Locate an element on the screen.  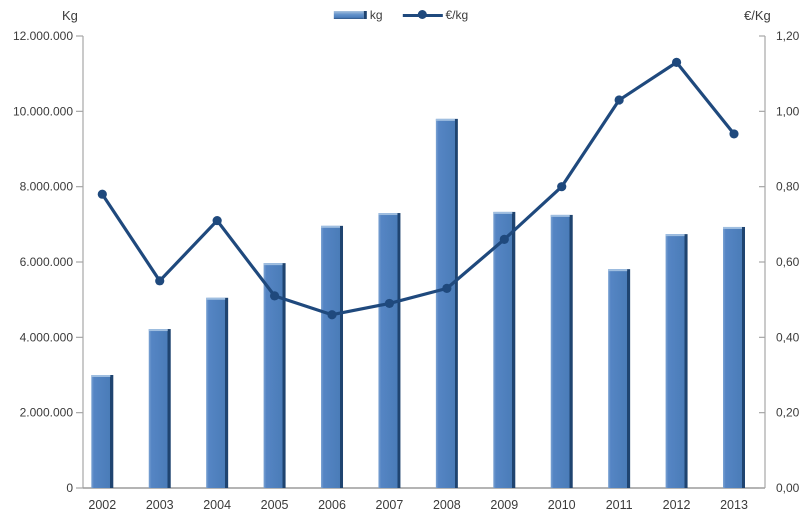
price-marker-2010 is located at coordinates (562, 187).